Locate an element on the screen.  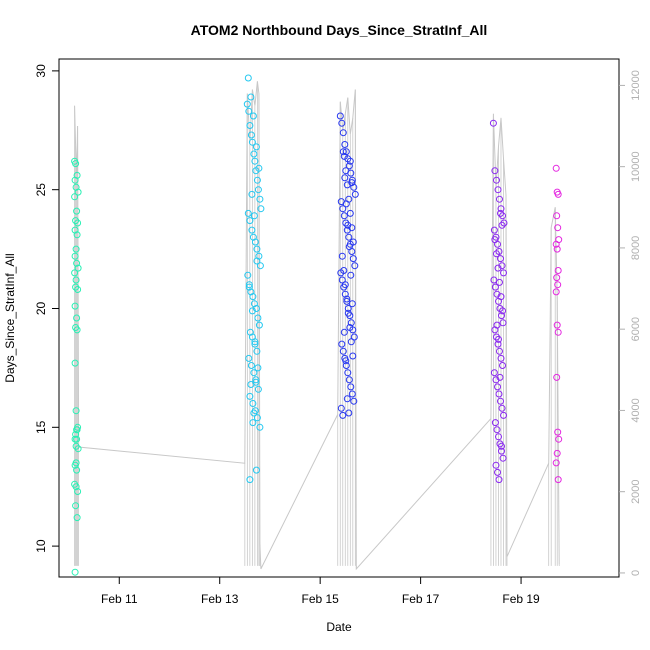
y2-tick-label-1: 2000 is located at coordinates (636, 491).